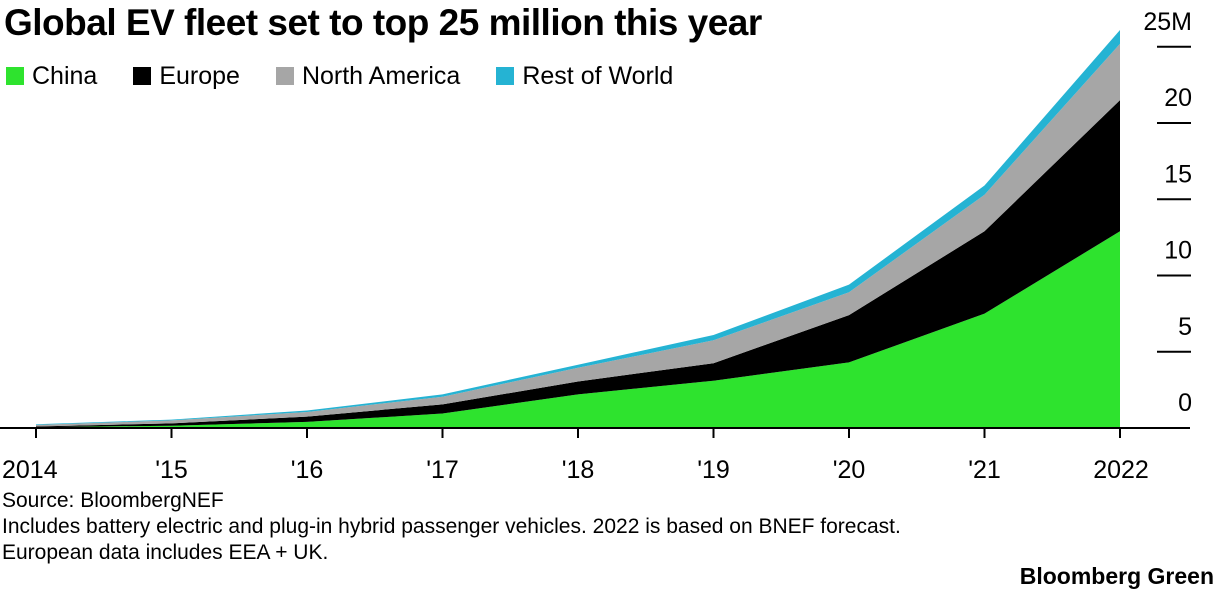 The image size is (1220, 590). What do you see at coordinates (578, 470) in the screenshot?
I see `x-tick-label-4: '18` at bounding box center [578, 470].